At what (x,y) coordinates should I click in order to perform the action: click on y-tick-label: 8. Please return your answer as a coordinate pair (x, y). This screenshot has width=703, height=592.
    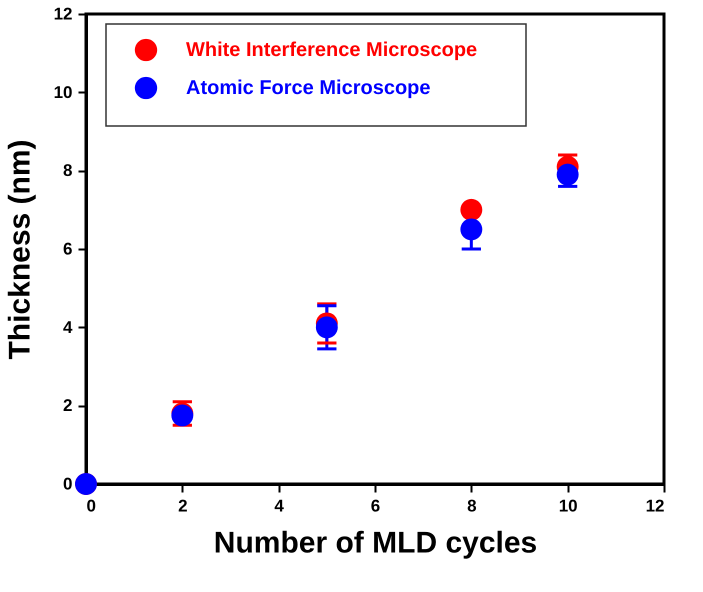
    Looking at the image, I should click on (67, 170).